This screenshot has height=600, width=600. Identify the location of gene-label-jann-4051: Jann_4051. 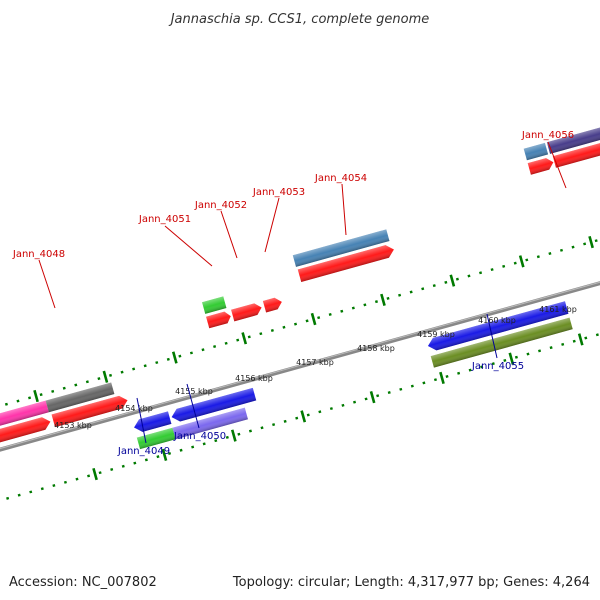
(164, 219).